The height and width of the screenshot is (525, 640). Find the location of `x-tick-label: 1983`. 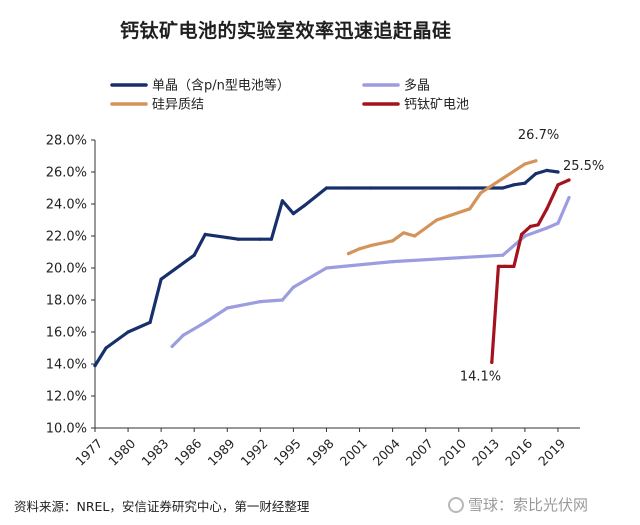

x-tick-label: 1983 is located at coordinates (154, 452).